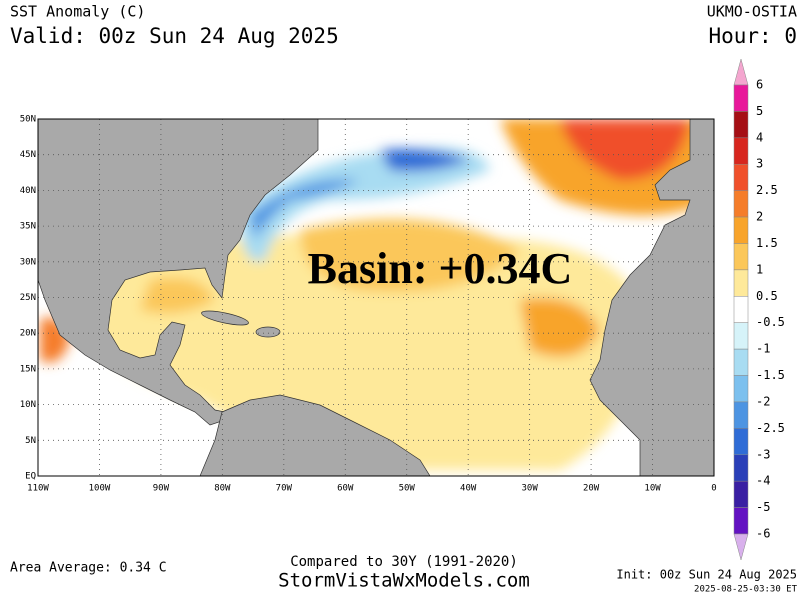  Describe the element at coordinates (404, 581) in the screenshot. I see `site: StormVistaWxModels.com` at that location.